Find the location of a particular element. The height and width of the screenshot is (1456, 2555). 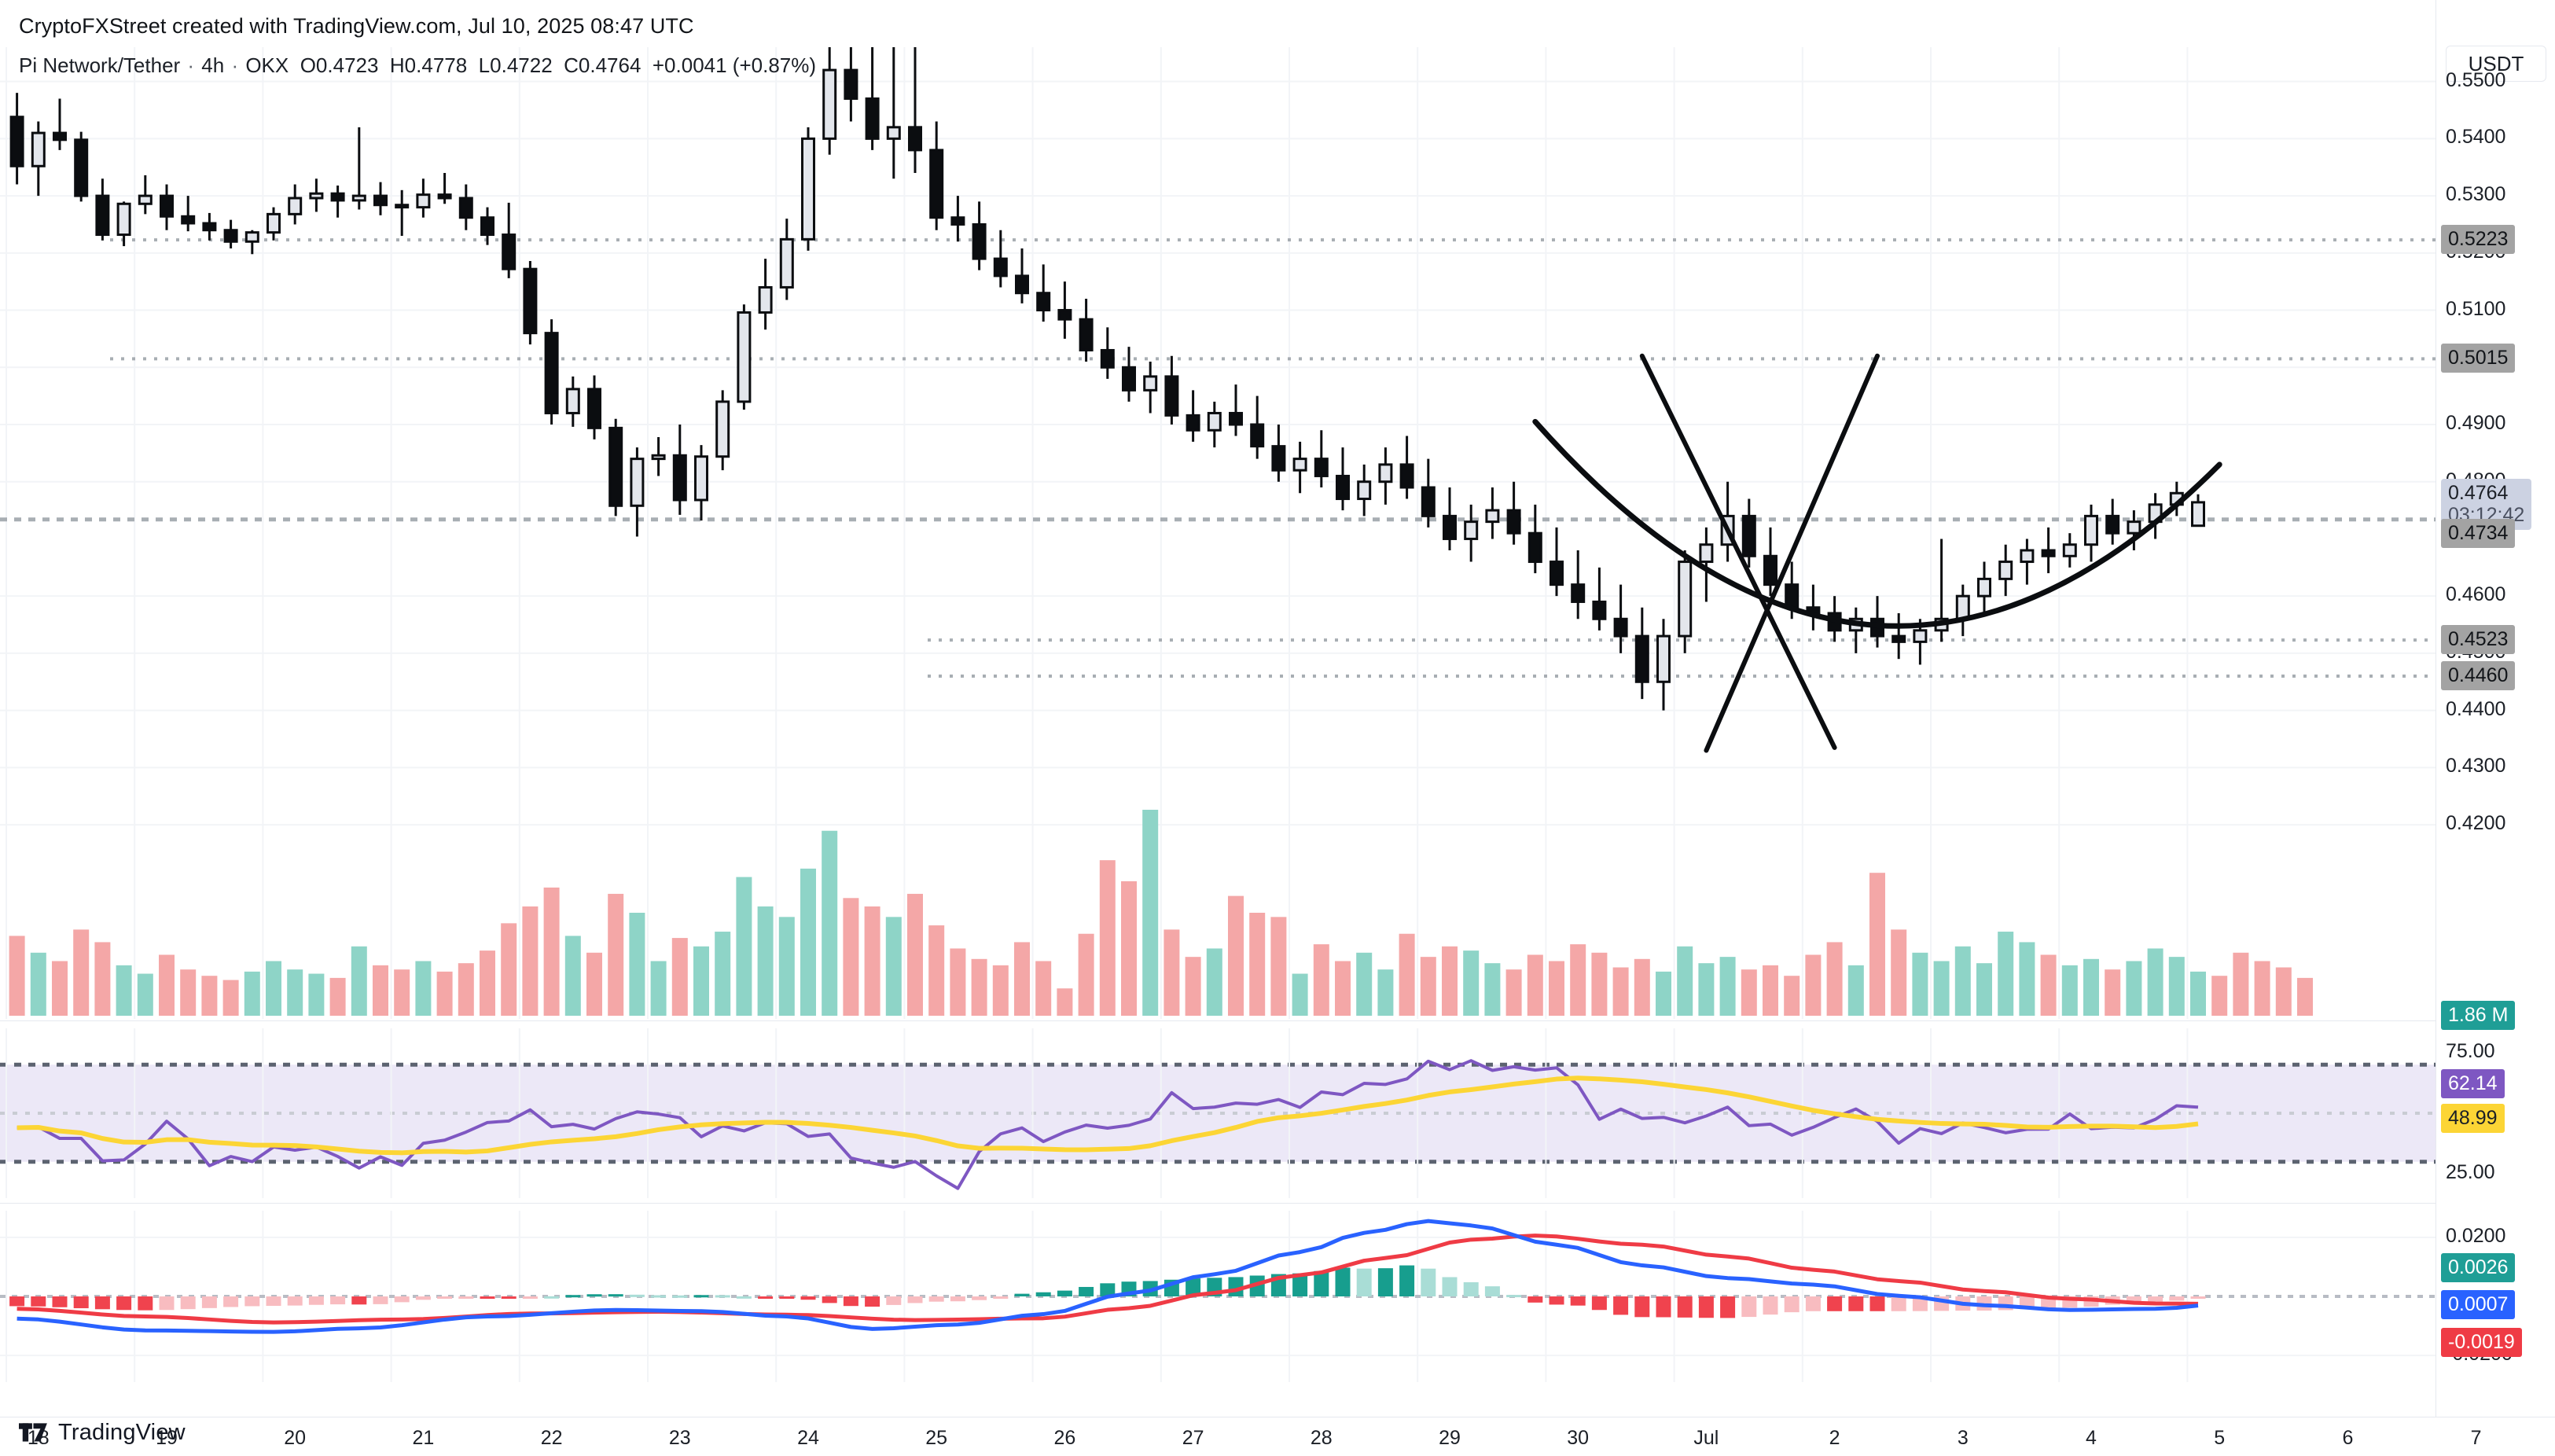

time-tick-29: 29 is located at coordinates (1450, 1438).